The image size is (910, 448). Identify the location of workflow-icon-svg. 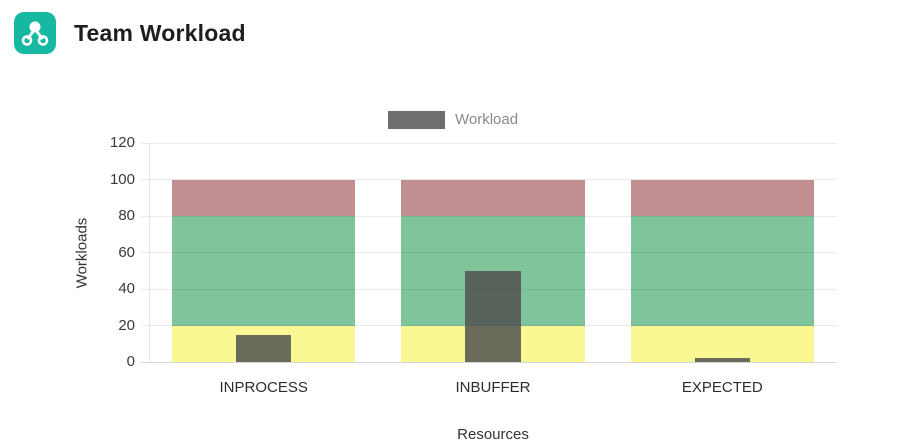
(35, 33).